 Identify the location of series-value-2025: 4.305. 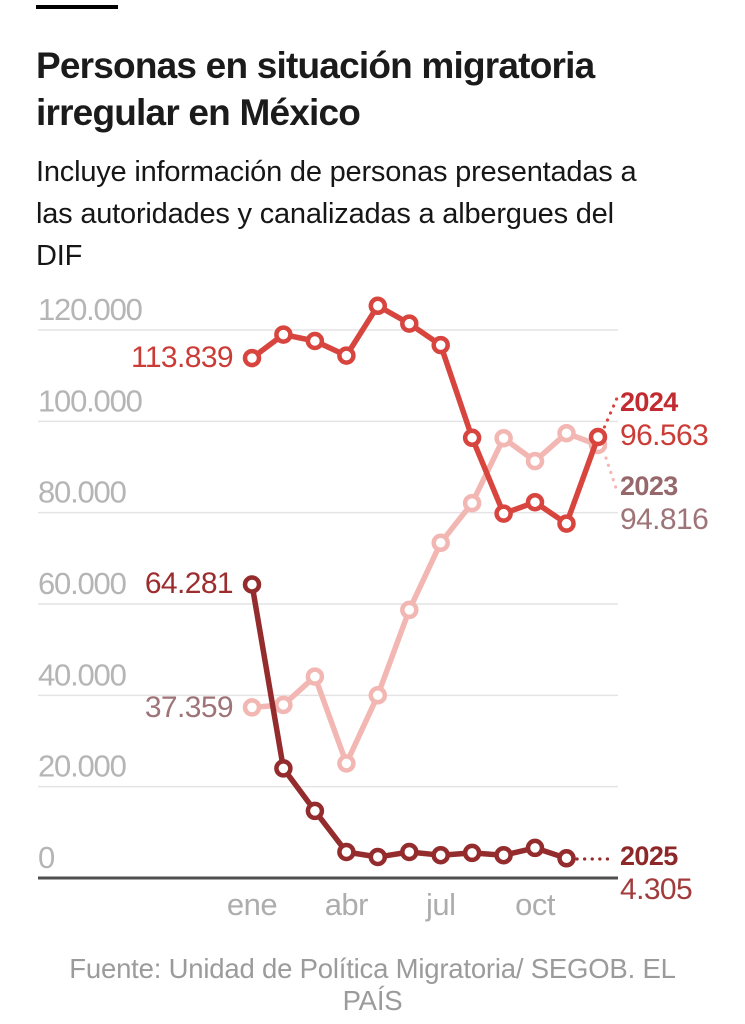
(656, 889).